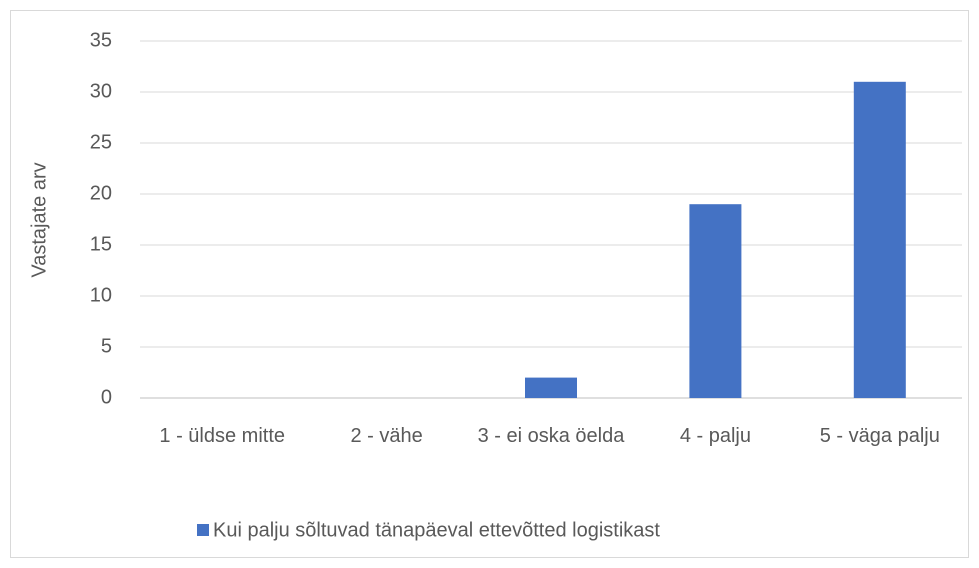 This screenshot has height=568, width=979. I want to click on y-tick-label: 0, so click(106, 397).